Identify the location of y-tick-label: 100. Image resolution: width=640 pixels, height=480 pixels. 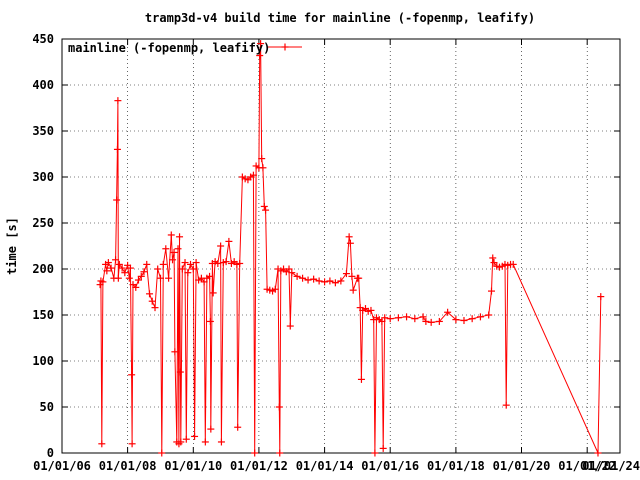
(43, 361).